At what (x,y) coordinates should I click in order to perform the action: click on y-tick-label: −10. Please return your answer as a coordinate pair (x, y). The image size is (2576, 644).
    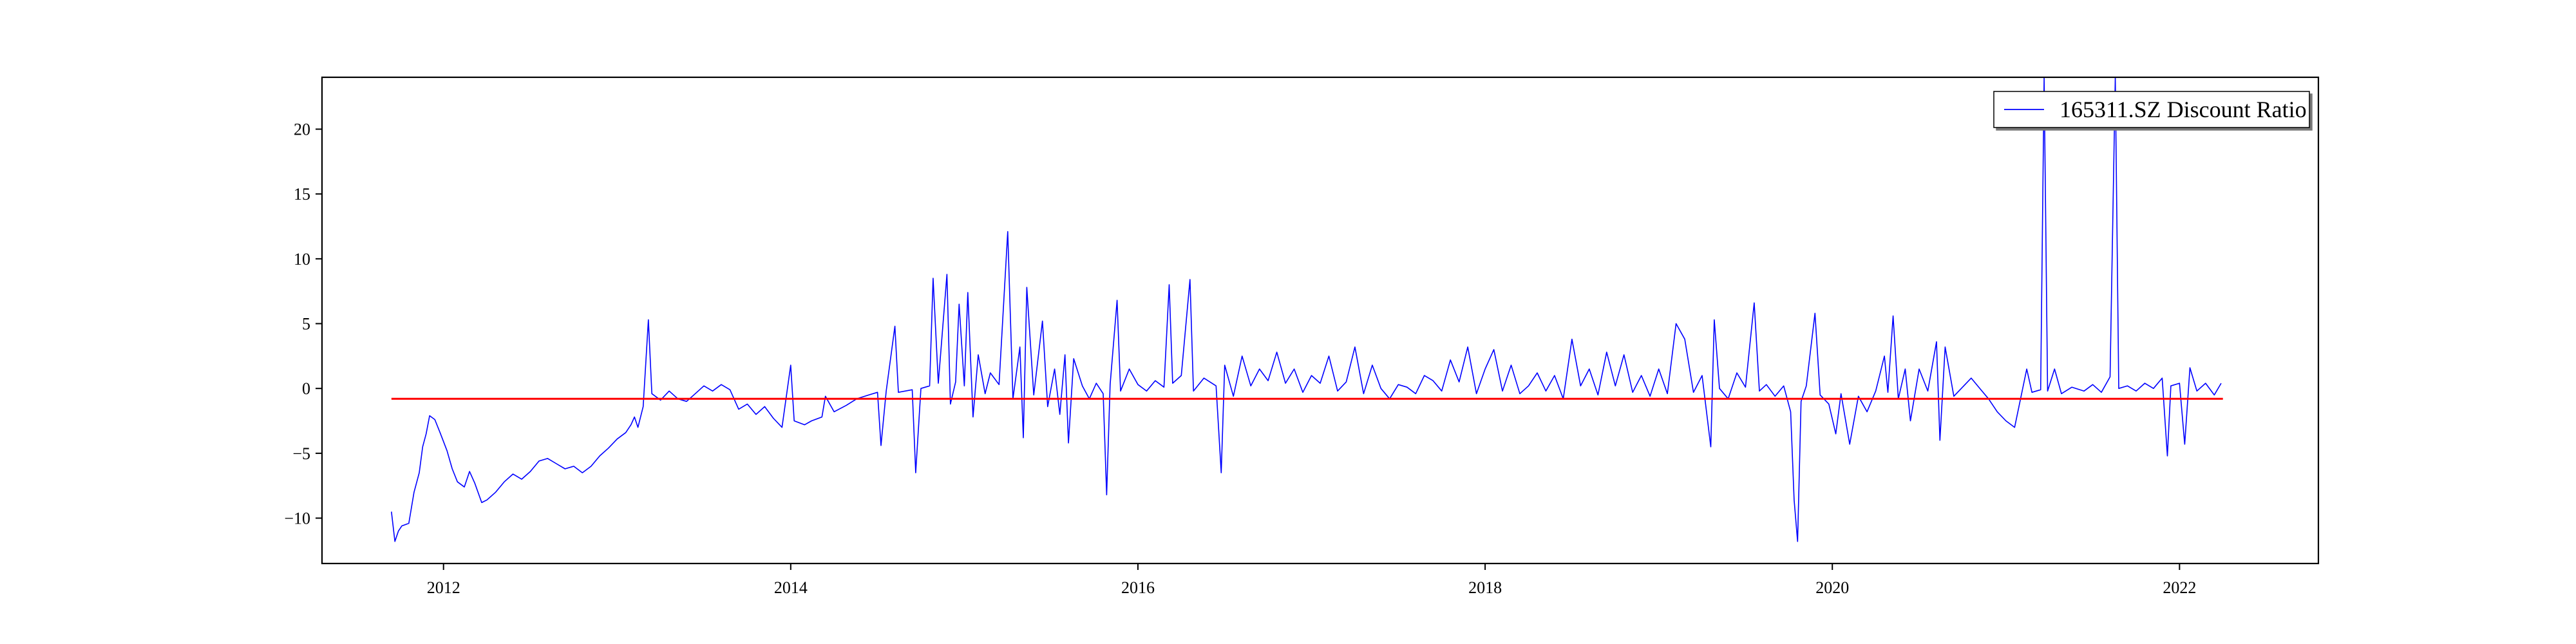
    Looking at the image, I should click on (297, 518).